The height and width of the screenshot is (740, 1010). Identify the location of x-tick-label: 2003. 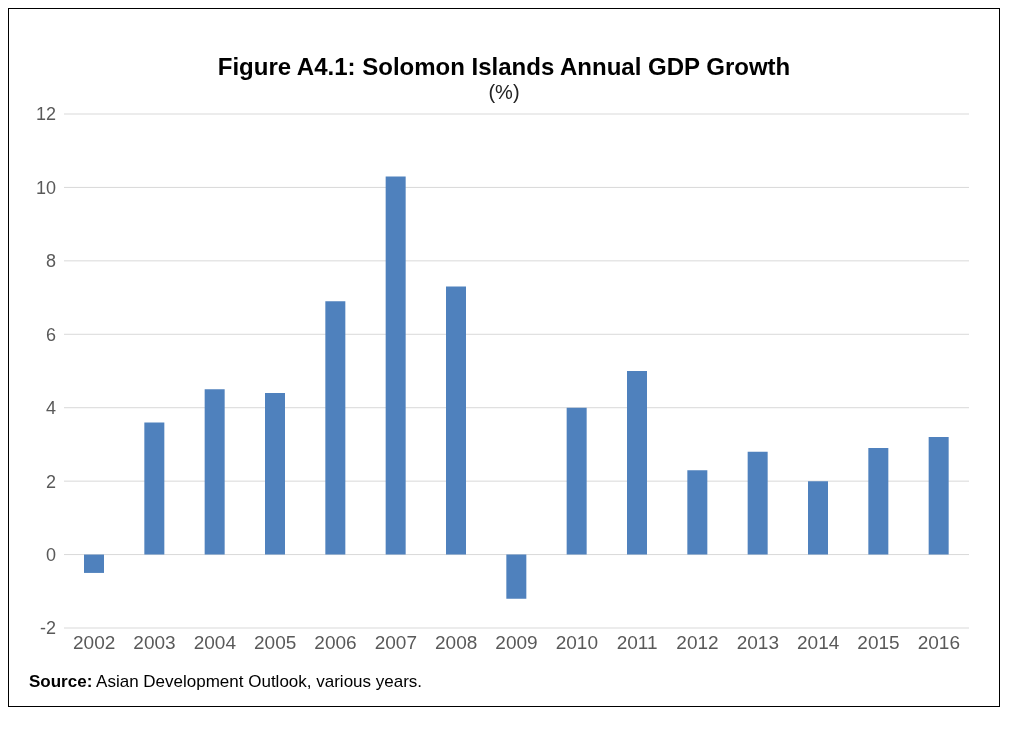
(154, 643).